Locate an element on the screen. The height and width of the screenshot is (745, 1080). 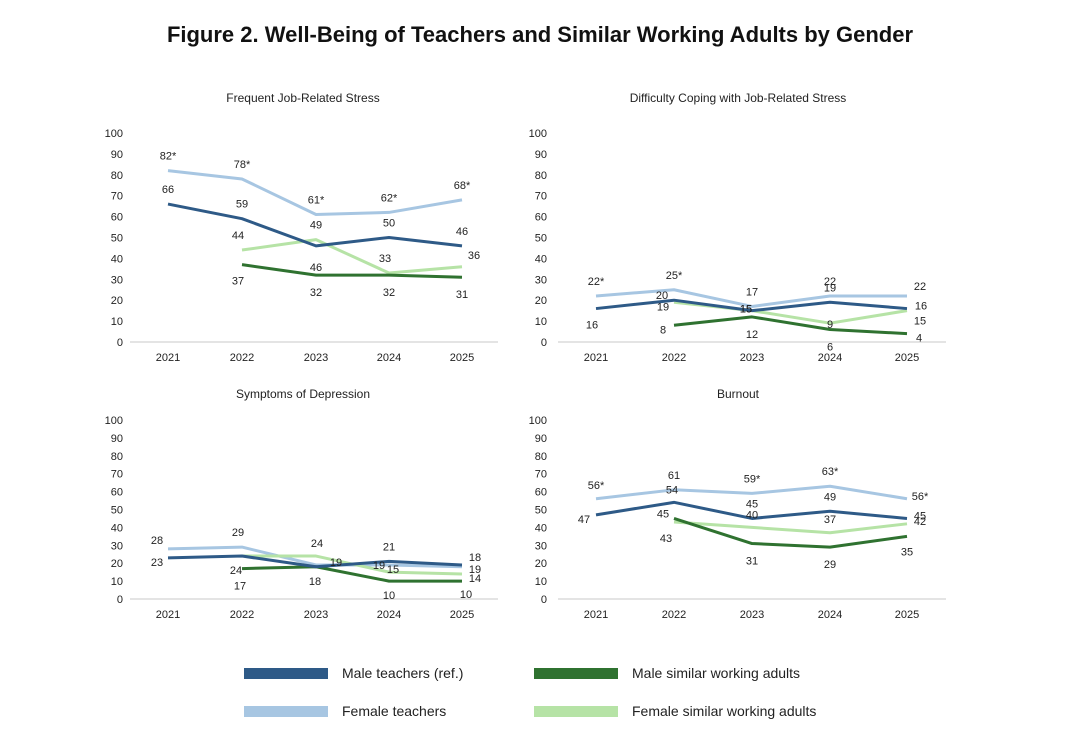
data-label: 59* is located at coordinates (752, 479).